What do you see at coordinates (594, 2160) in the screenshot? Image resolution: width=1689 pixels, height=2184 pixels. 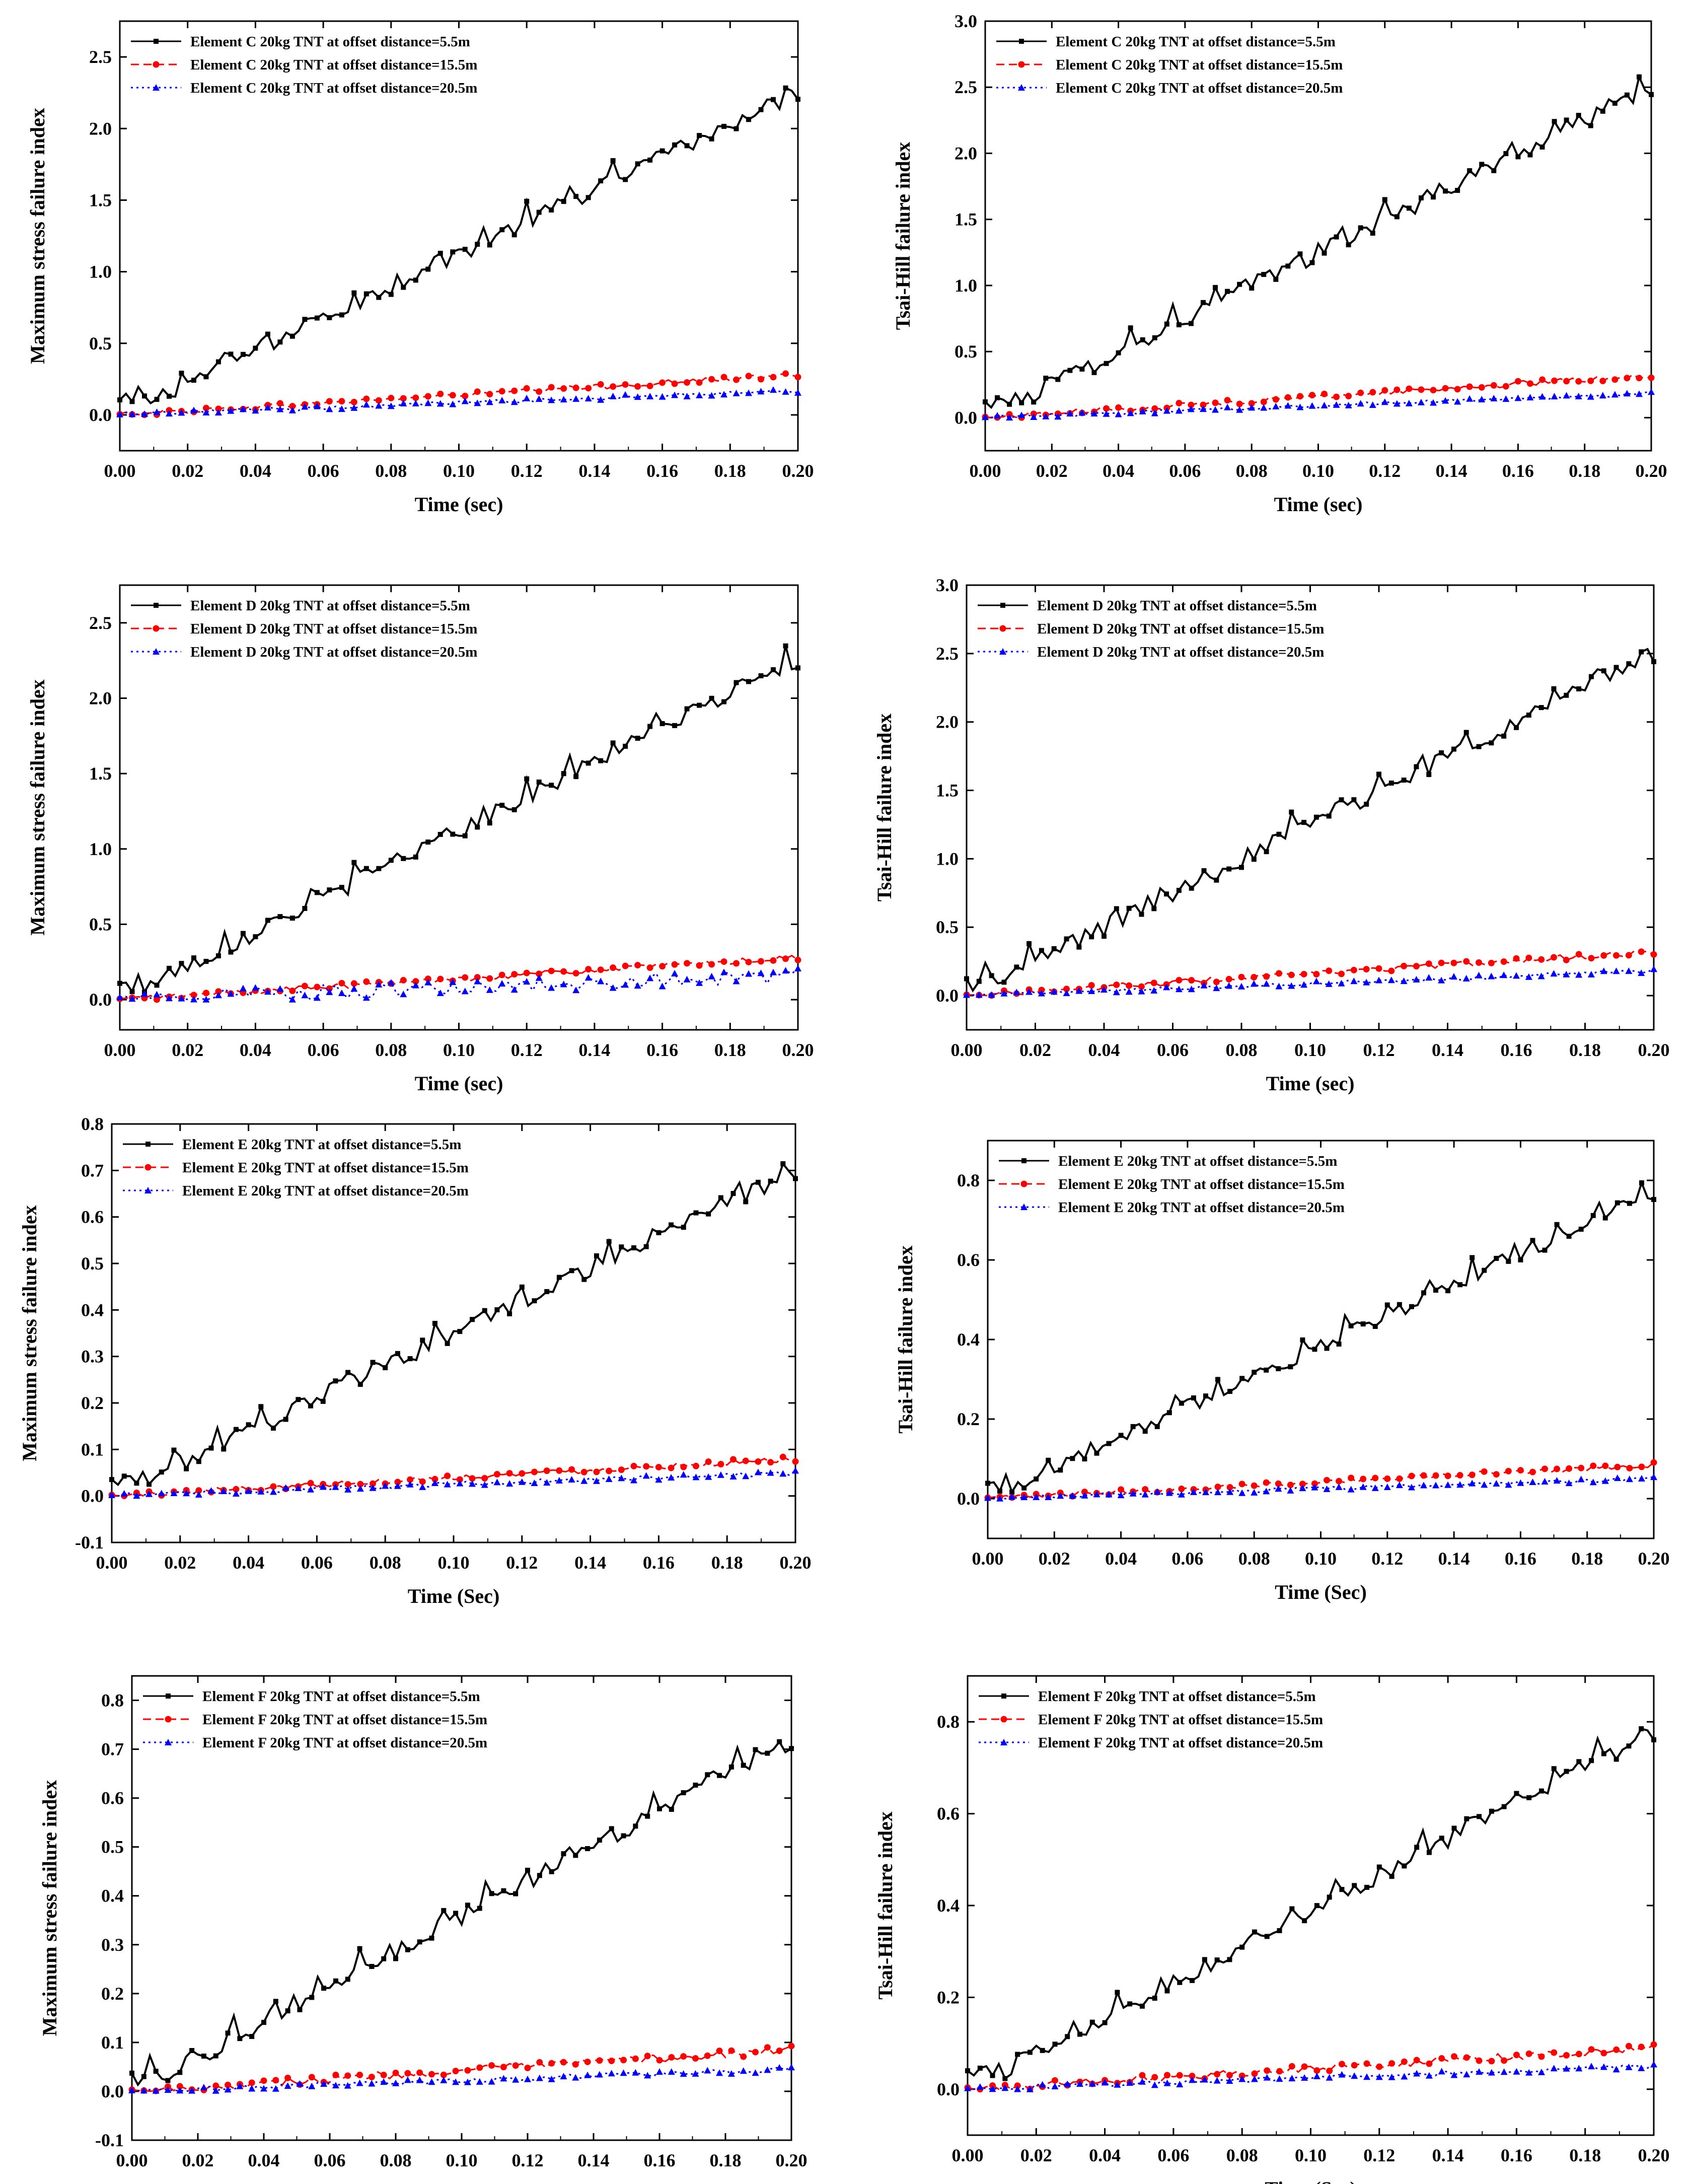 I see `x-tick-label: 0.14` at bounding box center [594, 2160].